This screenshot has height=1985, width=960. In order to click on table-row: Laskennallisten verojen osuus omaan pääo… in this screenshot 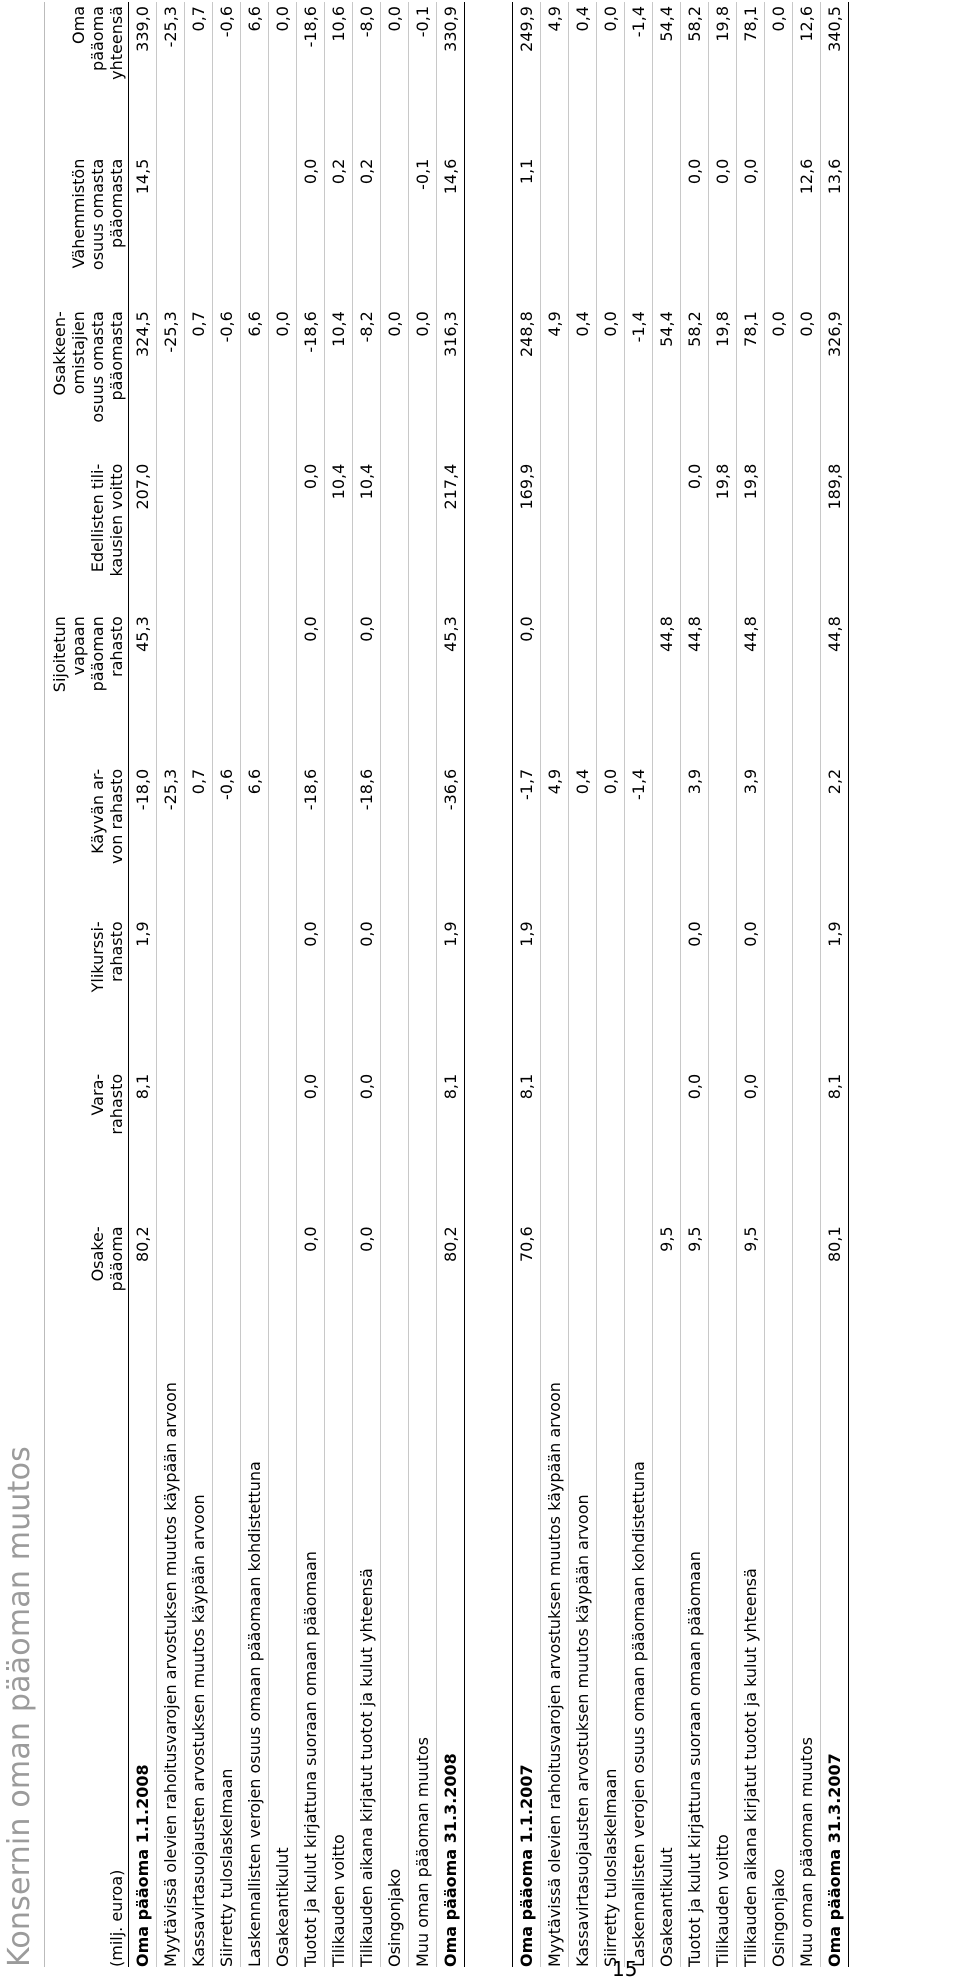, I will do `click(254, 984)`.